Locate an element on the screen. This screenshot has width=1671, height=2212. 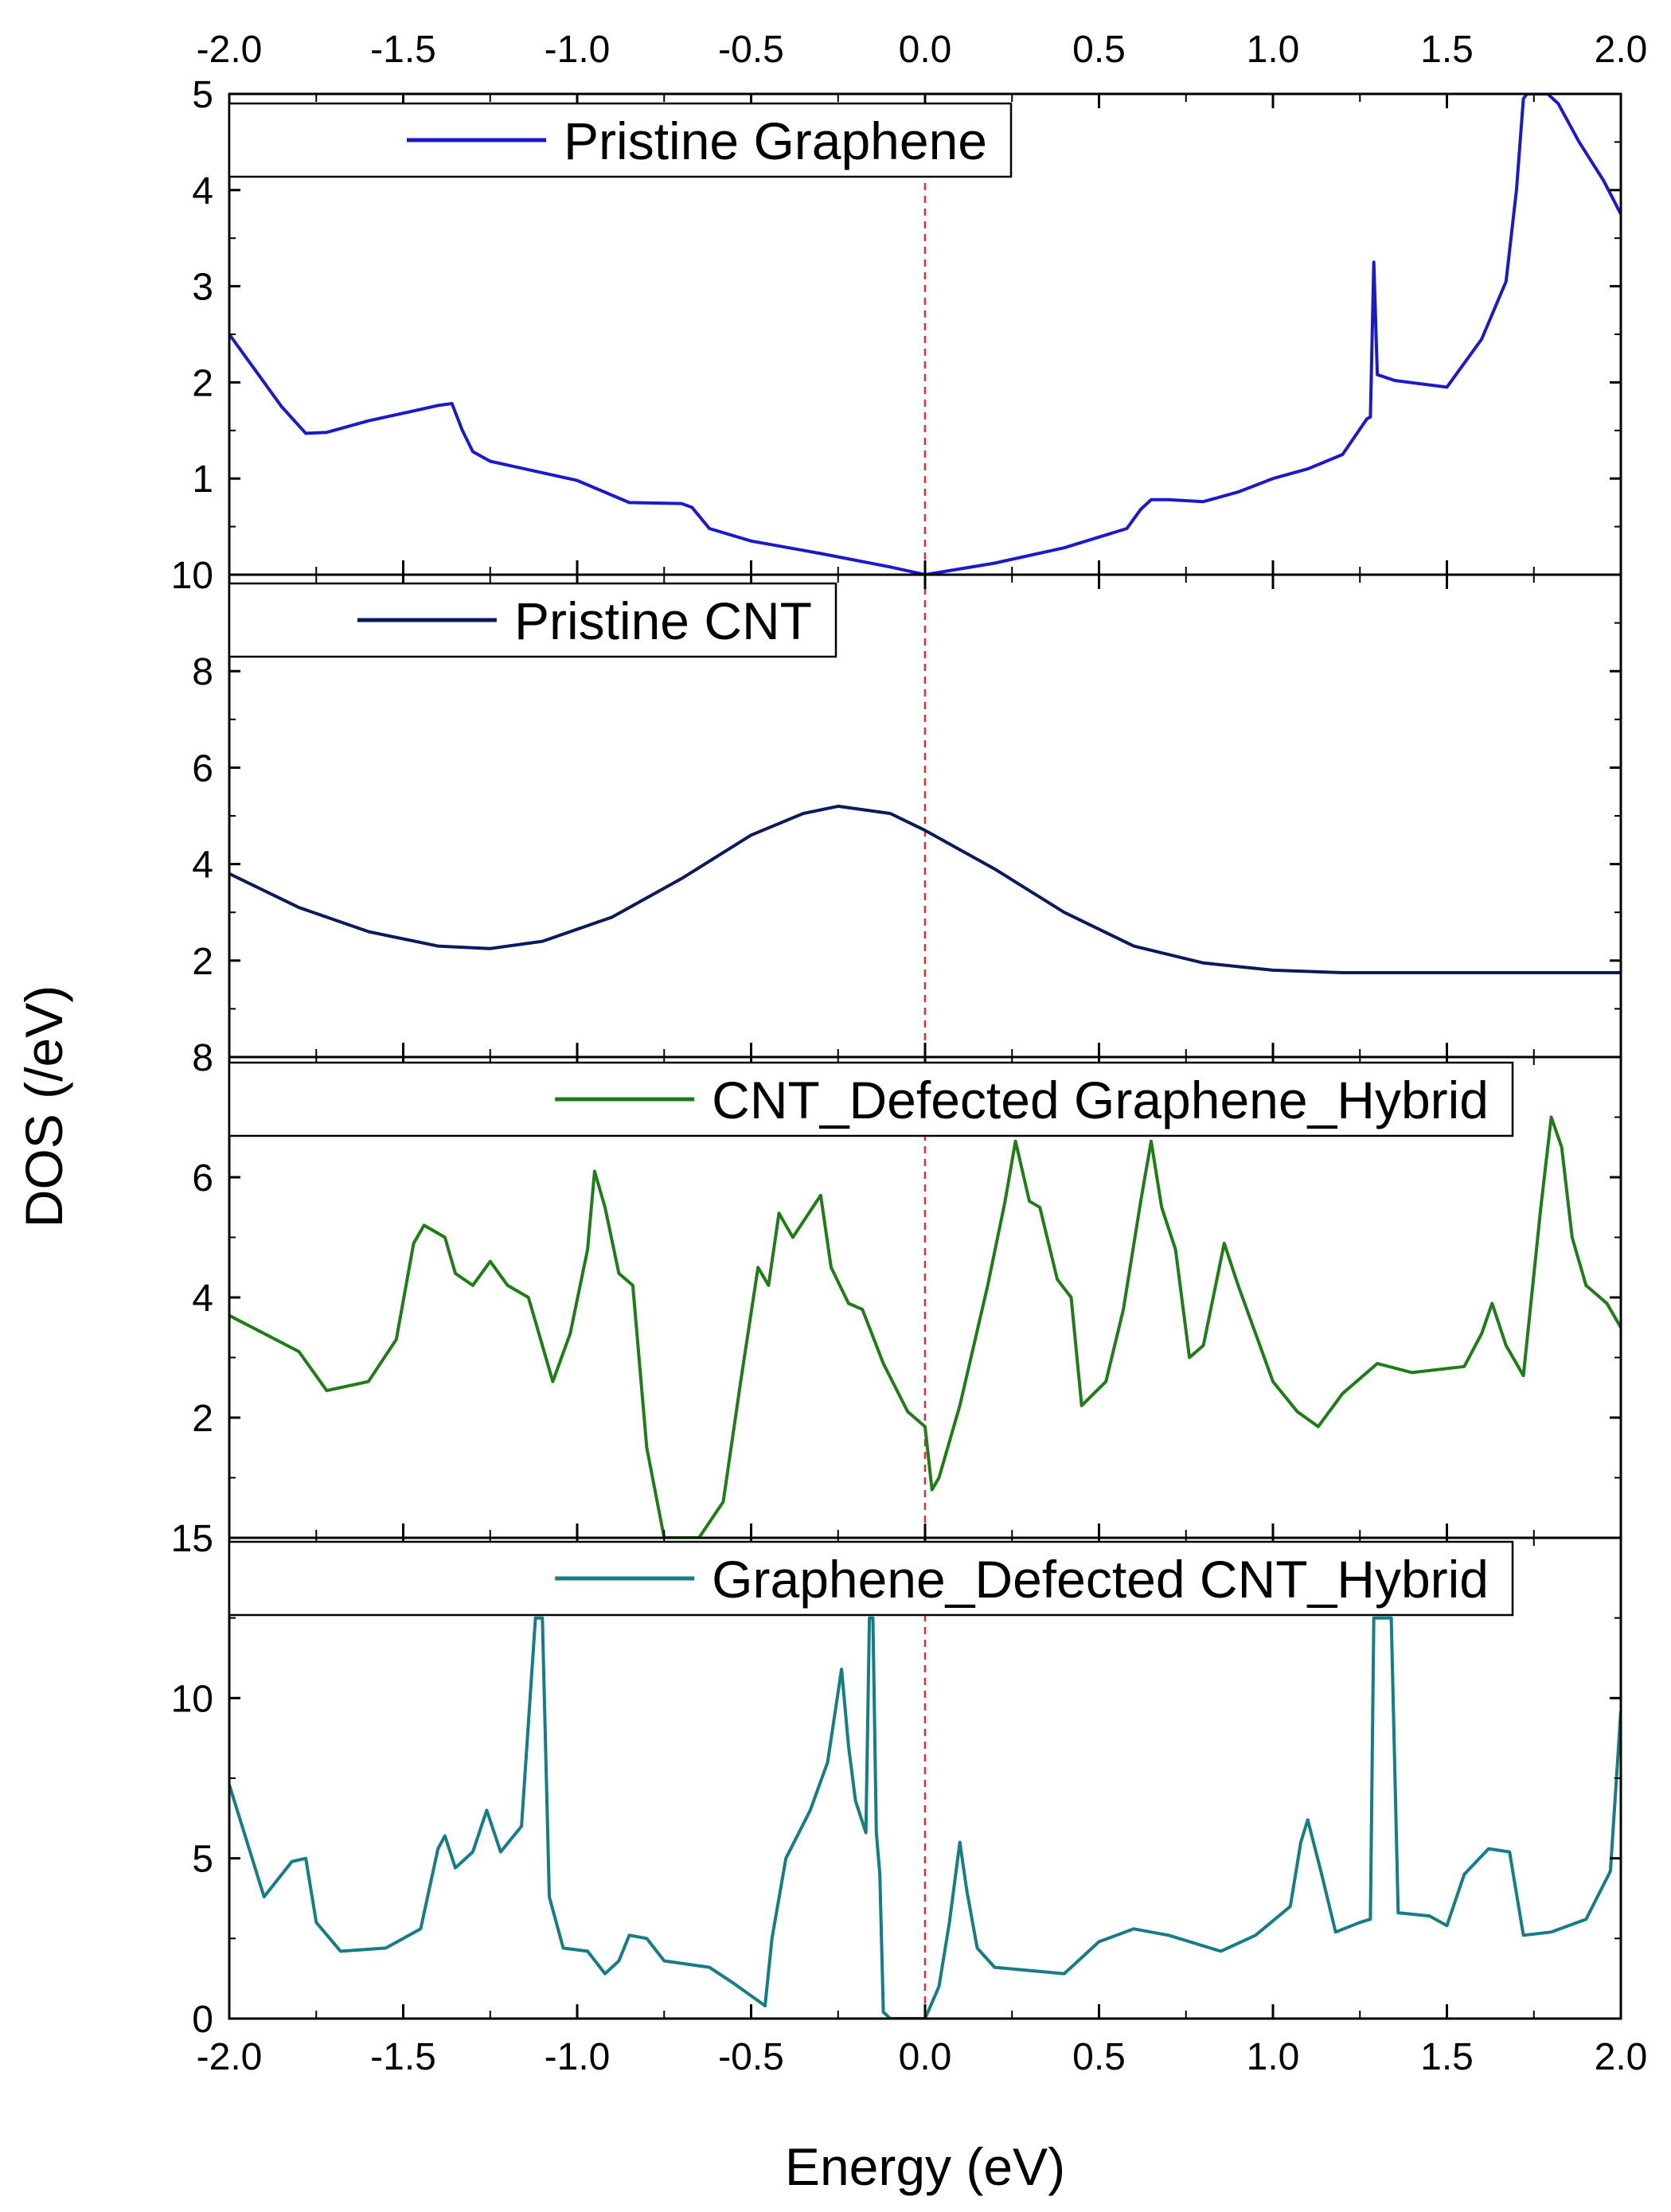
x-tick-label-bottom: -0.5 is located at coordinates (751, 2057).